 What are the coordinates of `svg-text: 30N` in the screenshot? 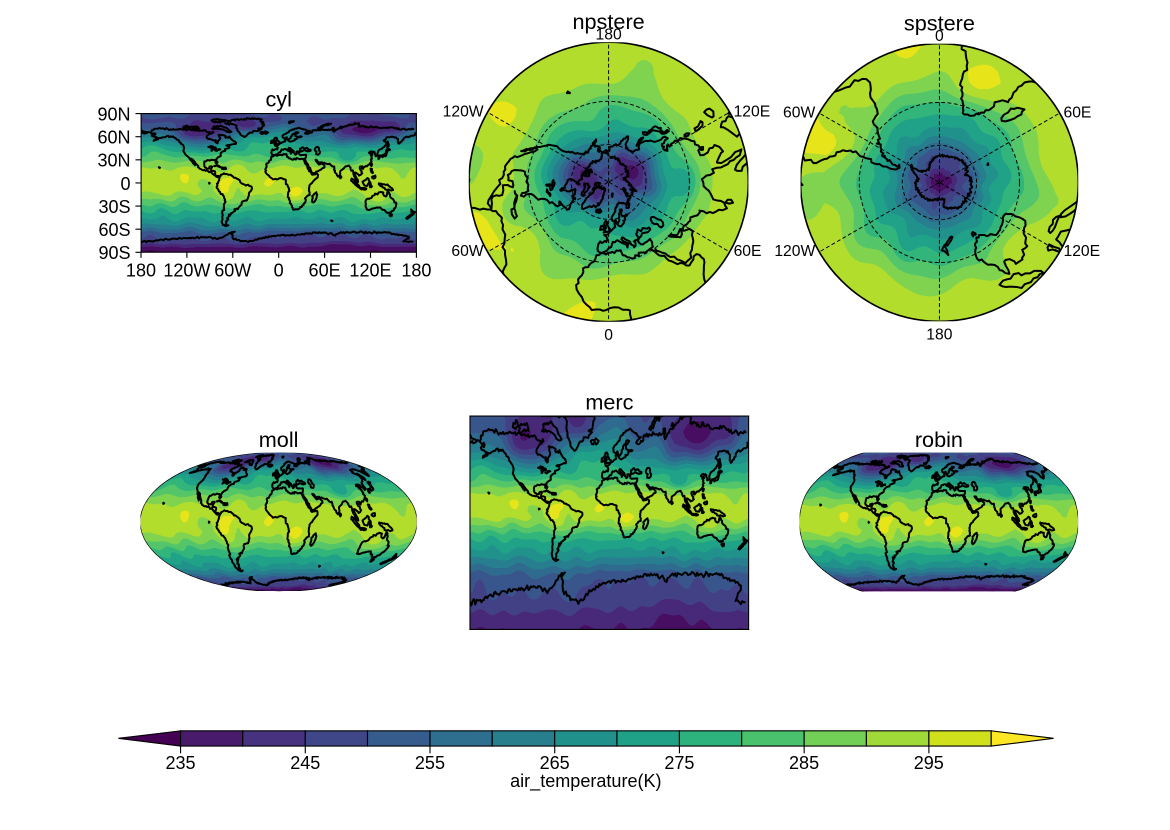 It's located at (113, 161).